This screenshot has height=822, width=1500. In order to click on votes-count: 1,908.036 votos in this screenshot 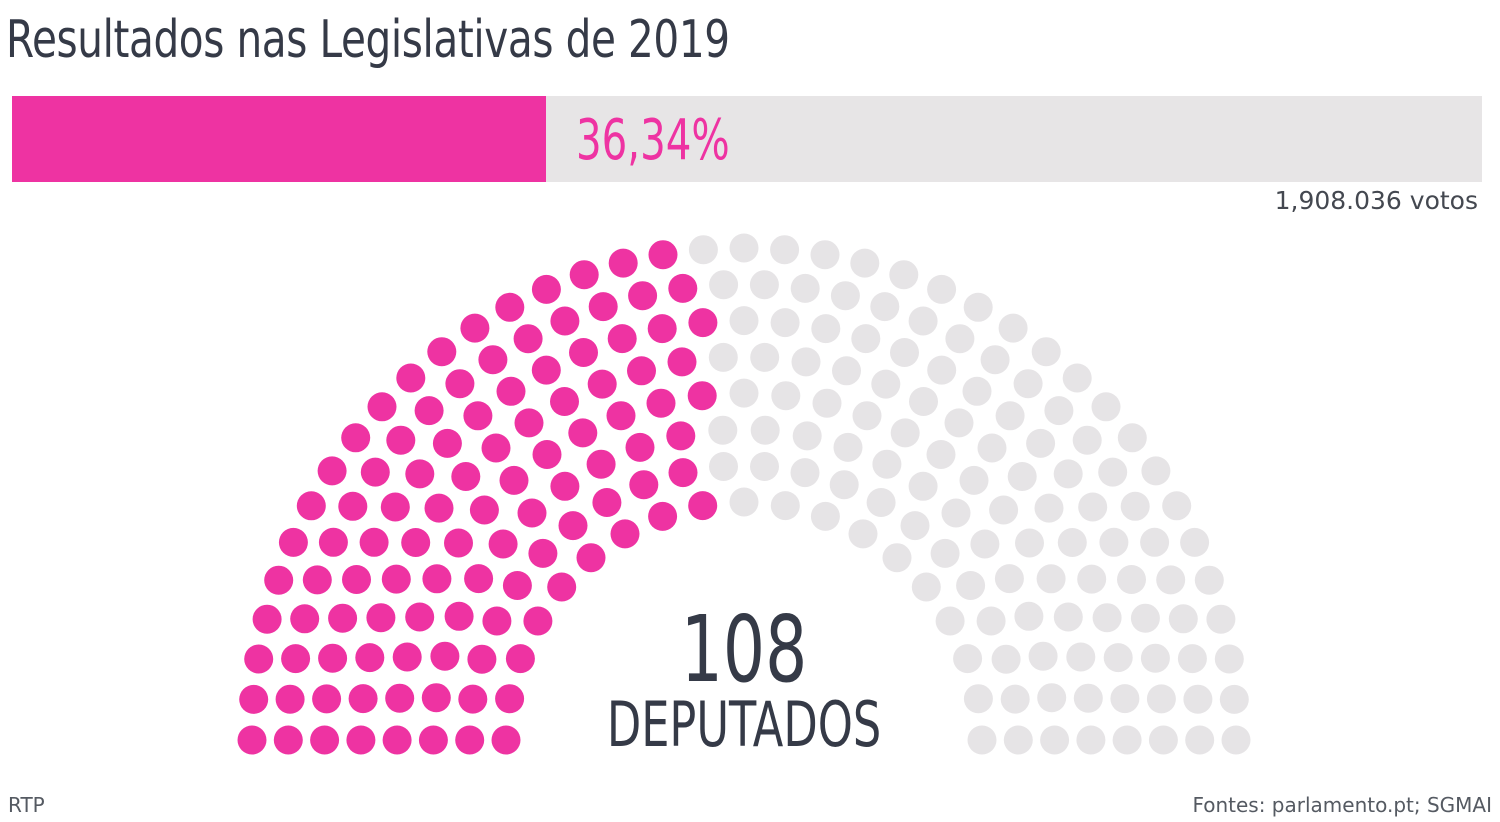, I will do `click(1376, 200)`.